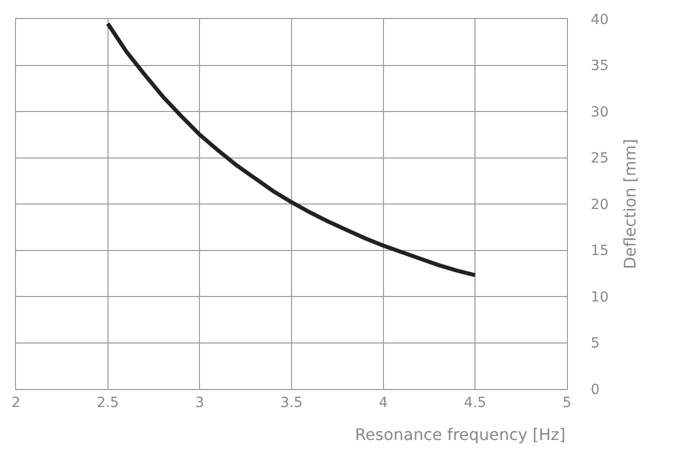 Image resolution: width=675 pixels, height=453 pixels. Describe the element at coordinates (599, 297) in the screenshot. I see `y-tick-label: 10` at that location.